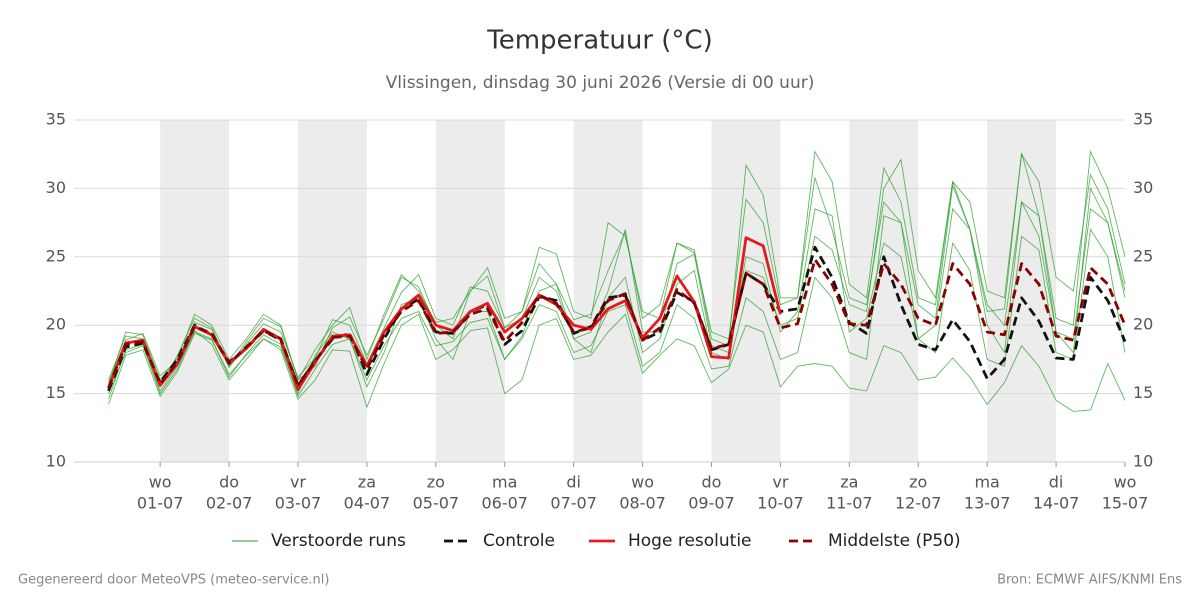 This screenshot has height=600, width=1200. I want to click on x-tick-date: 06-07, so click(504, 503).